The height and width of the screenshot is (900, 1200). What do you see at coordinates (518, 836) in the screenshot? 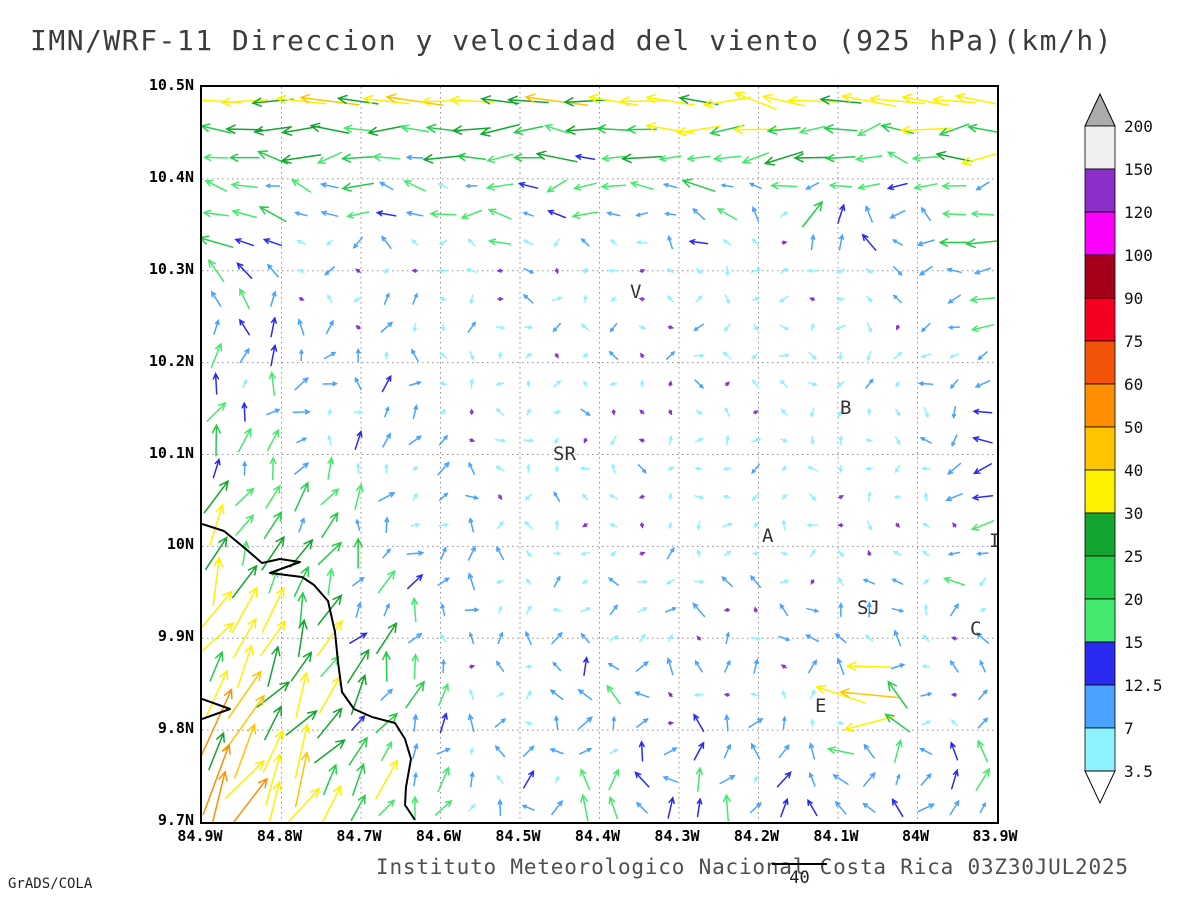
I see `x-axis-label: 84.5W` at bounding box center [518, 836].